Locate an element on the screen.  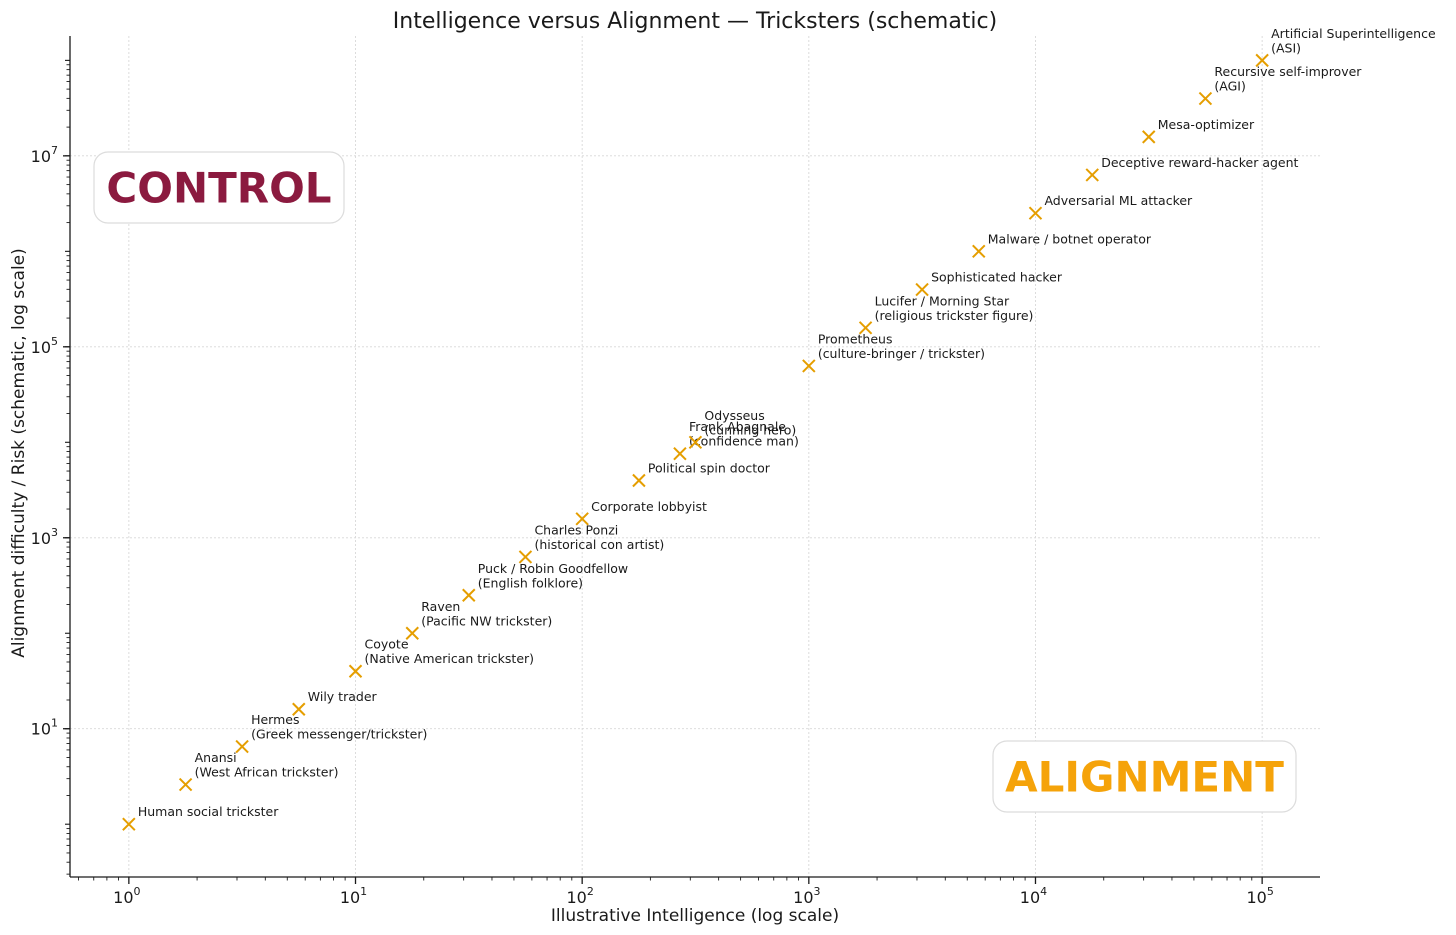
point-label: (English folklore) is located at coordinates (530, 582).